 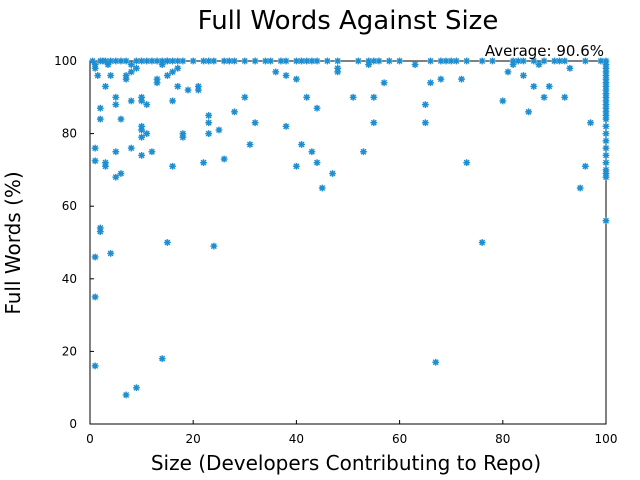 What do you see at coordinates (346, 463) in the screenshot?
I see `x-axis-label: Size (Developers Contributing to Repo)` at bounding box center [346, 463].